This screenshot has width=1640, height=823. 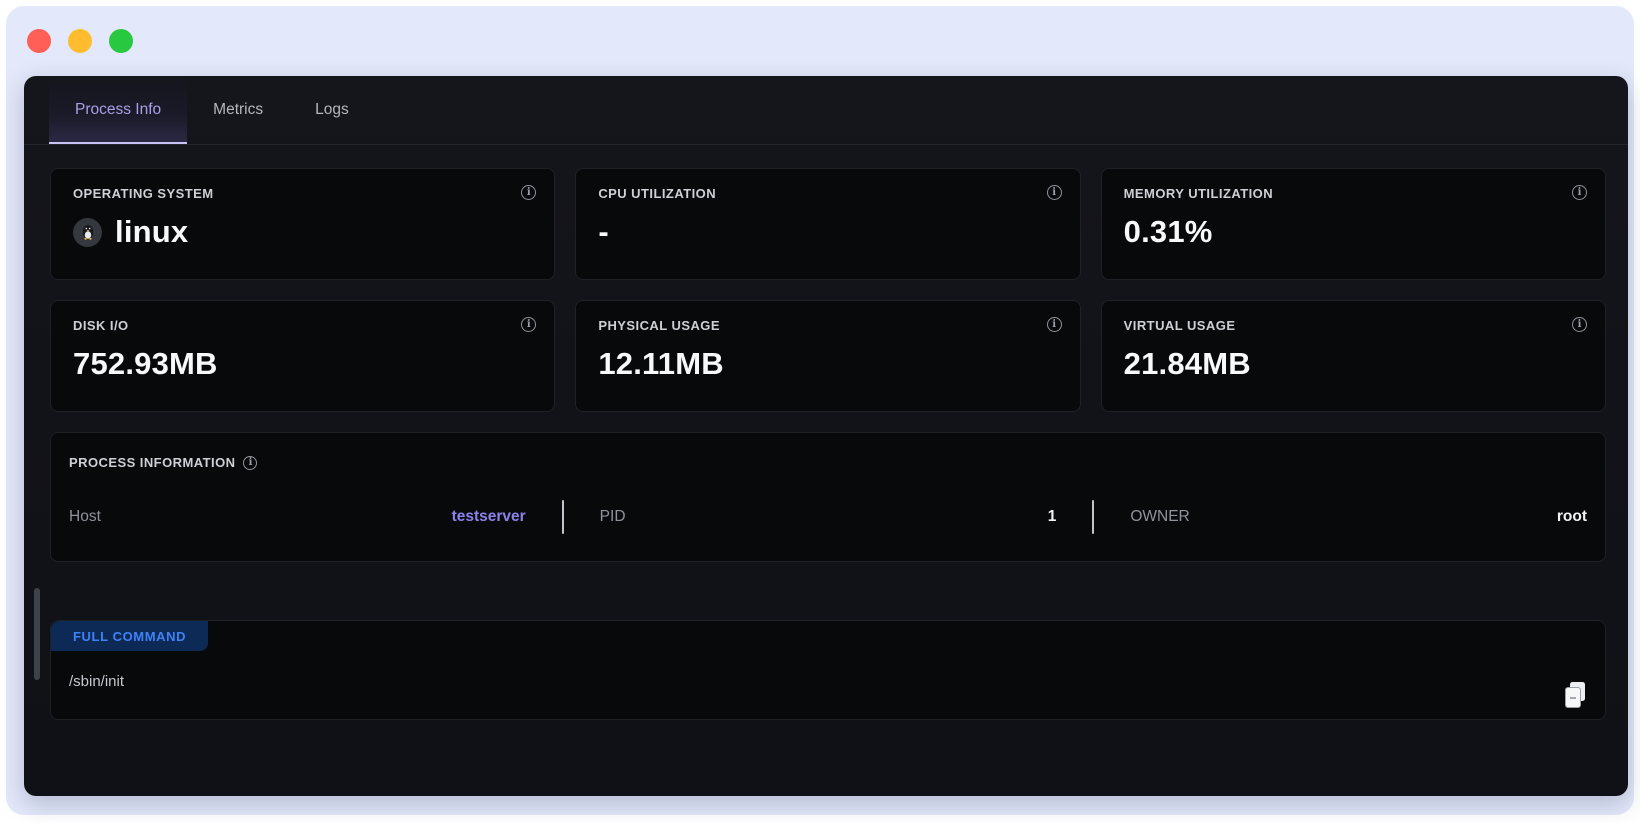 I want to click on card-operating-system: OPERATING SYSTEM i, so click(x=303, y=224).